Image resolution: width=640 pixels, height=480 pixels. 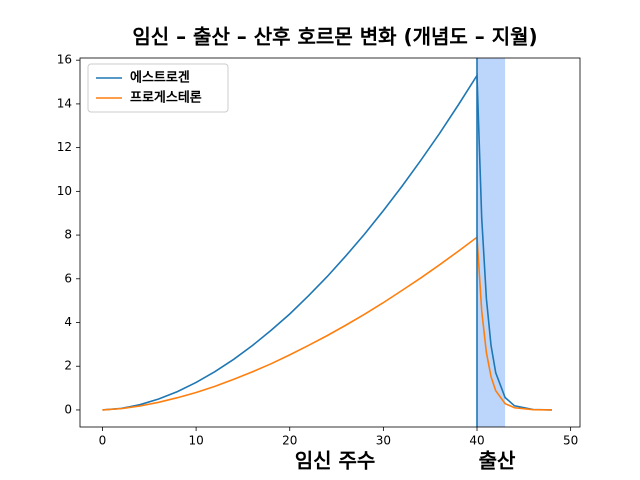 I want to click on legend-label: 프로게스테론, so click(x=166, y=98).